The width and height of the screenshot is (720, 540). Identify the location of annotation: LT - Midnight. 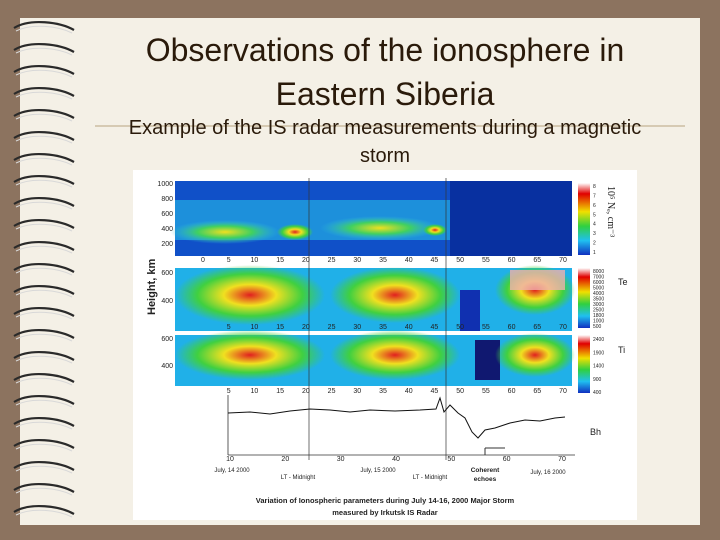
(298, 478).